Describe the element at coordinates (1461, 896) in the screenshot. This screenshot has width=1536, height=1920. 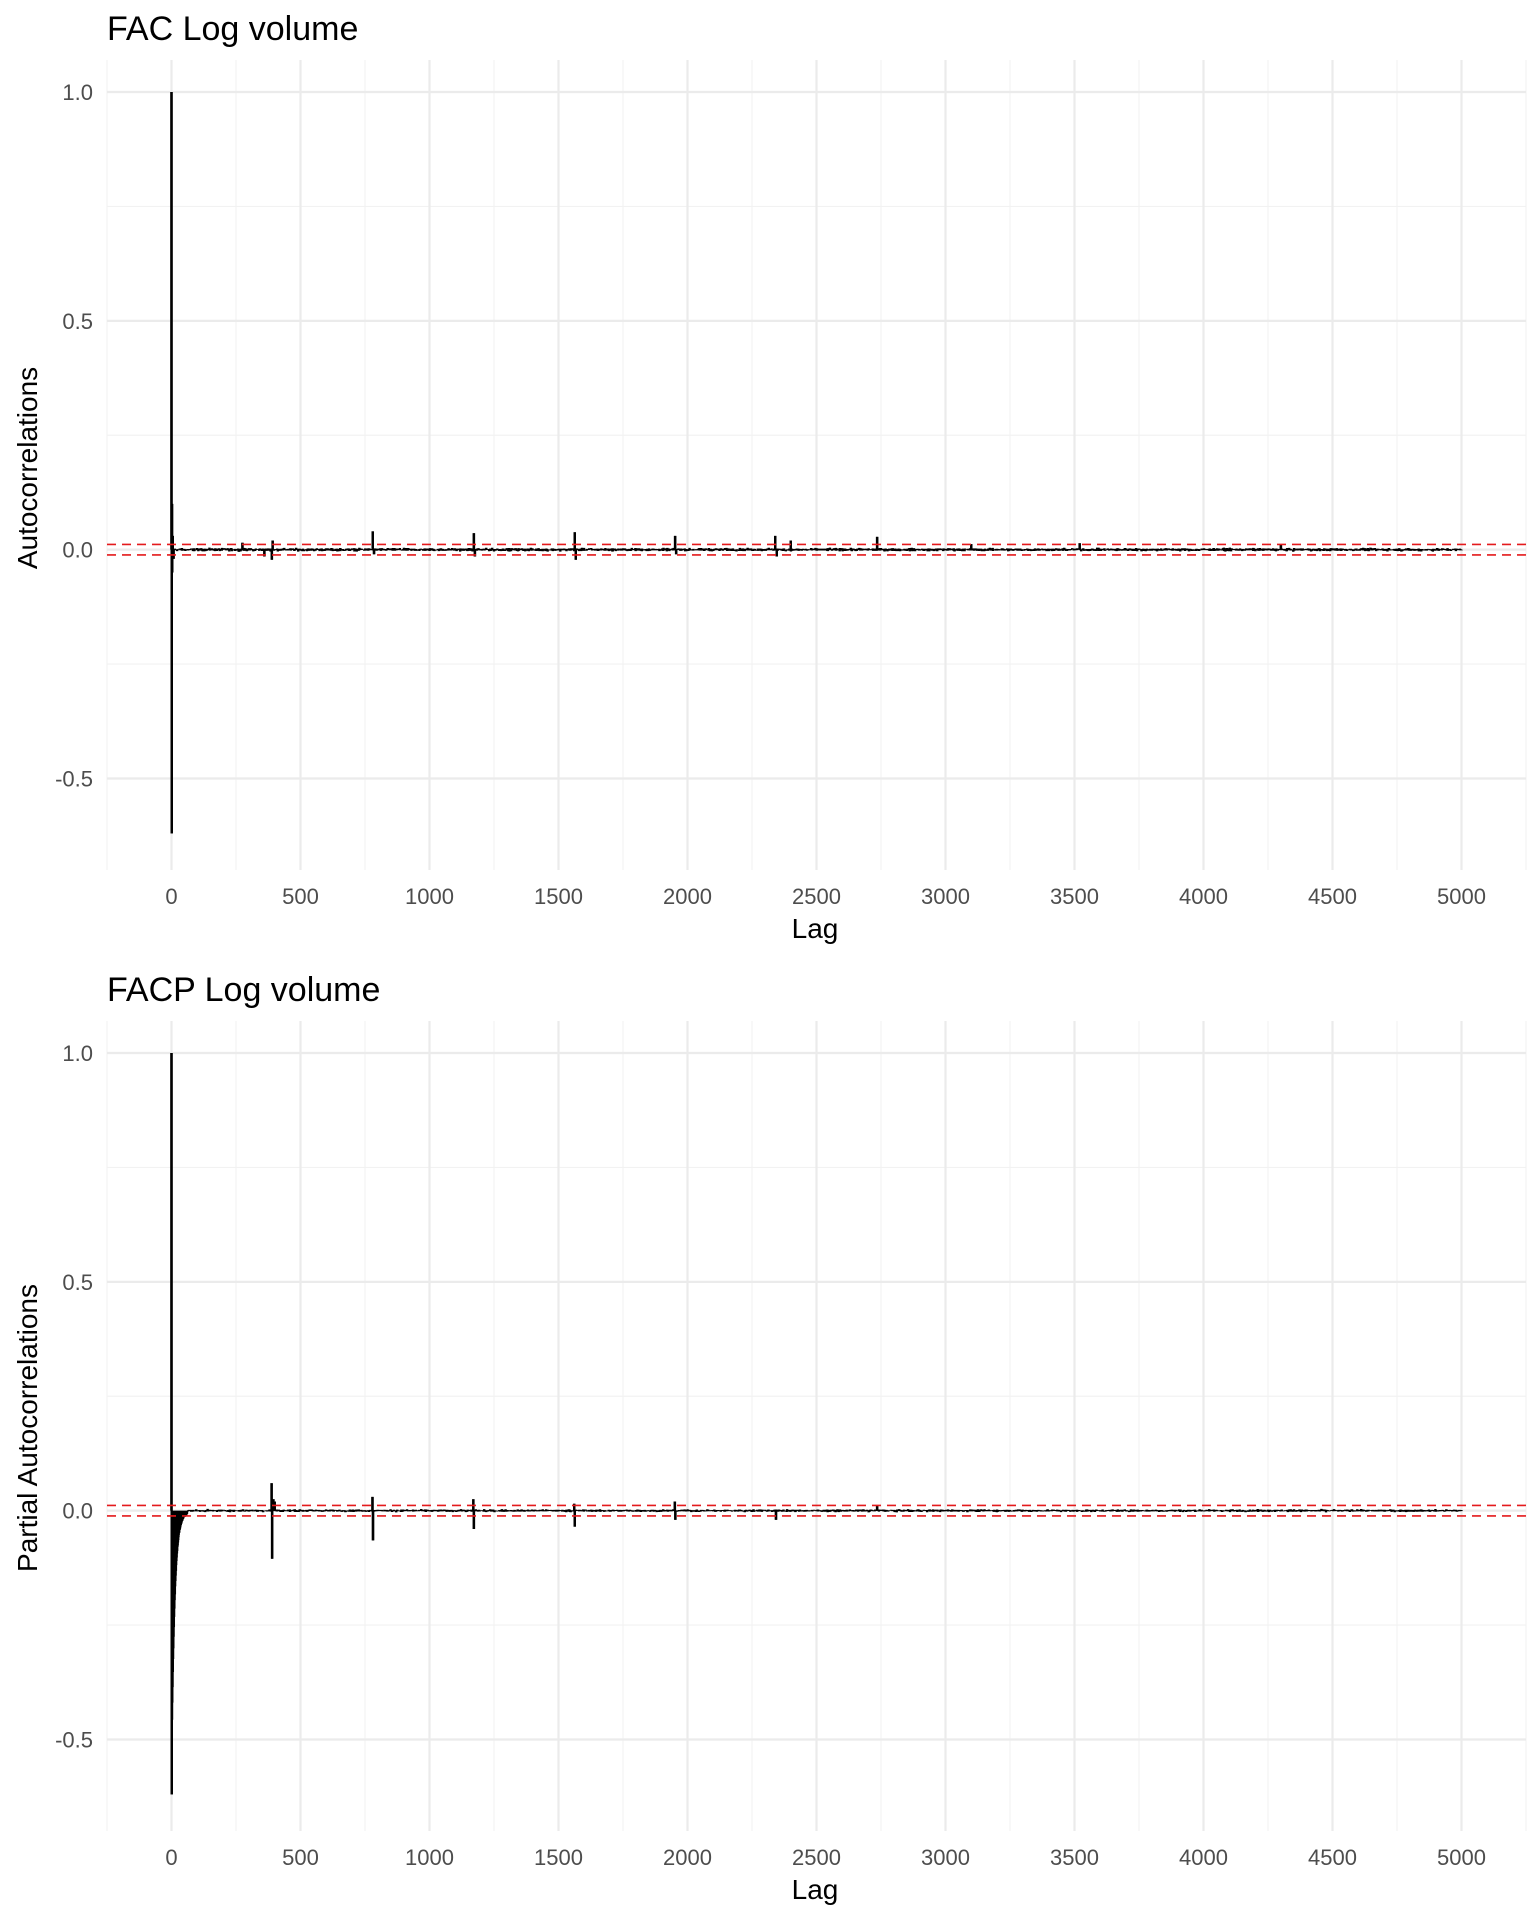
I see `acf-x-tick-label: 5000` at that location.